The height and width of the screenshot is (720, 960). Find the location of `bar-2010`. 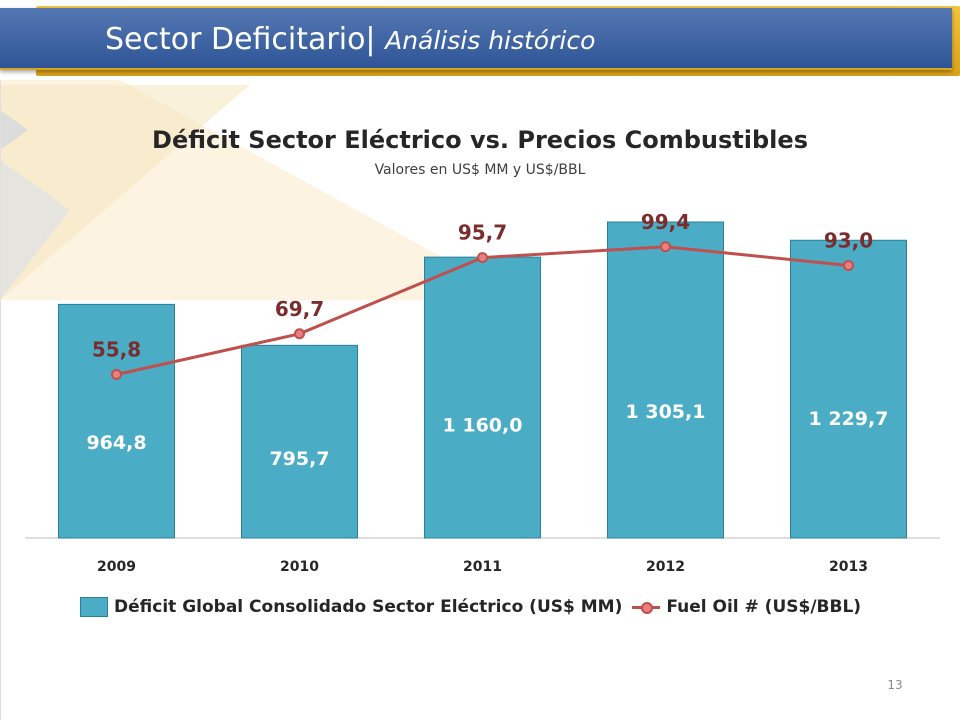

bar-2010 is located at coordinates (299, 441).